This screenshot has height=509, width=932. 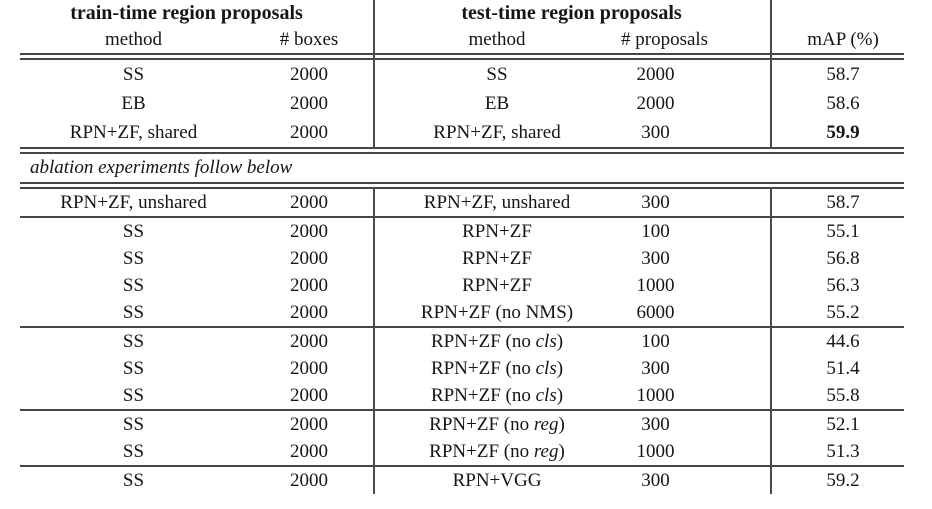 I want to click on test-method-cell: RPN+ZF, unshared, so click(x=497, y=202).